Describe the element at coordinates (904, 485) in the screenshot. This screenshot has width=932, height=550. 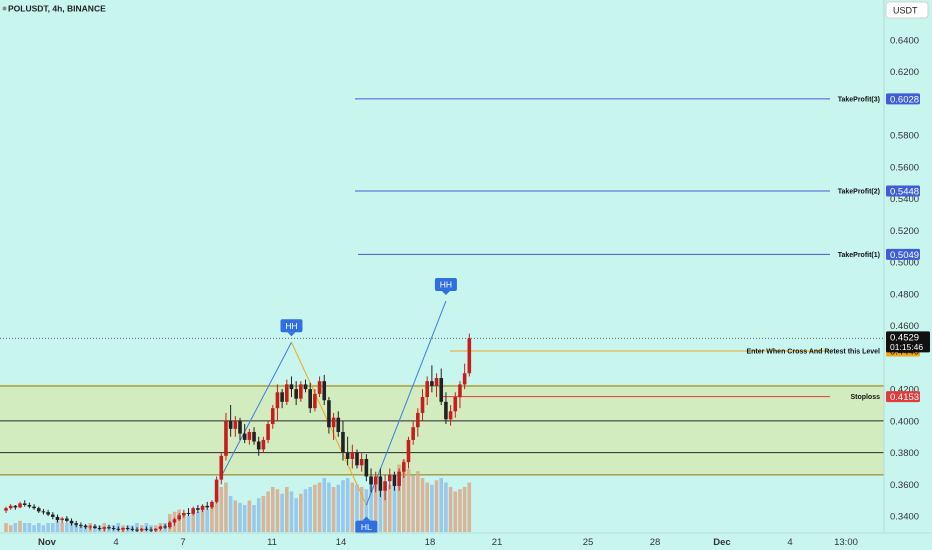
I see `price-tick: 0.3600` at that location.